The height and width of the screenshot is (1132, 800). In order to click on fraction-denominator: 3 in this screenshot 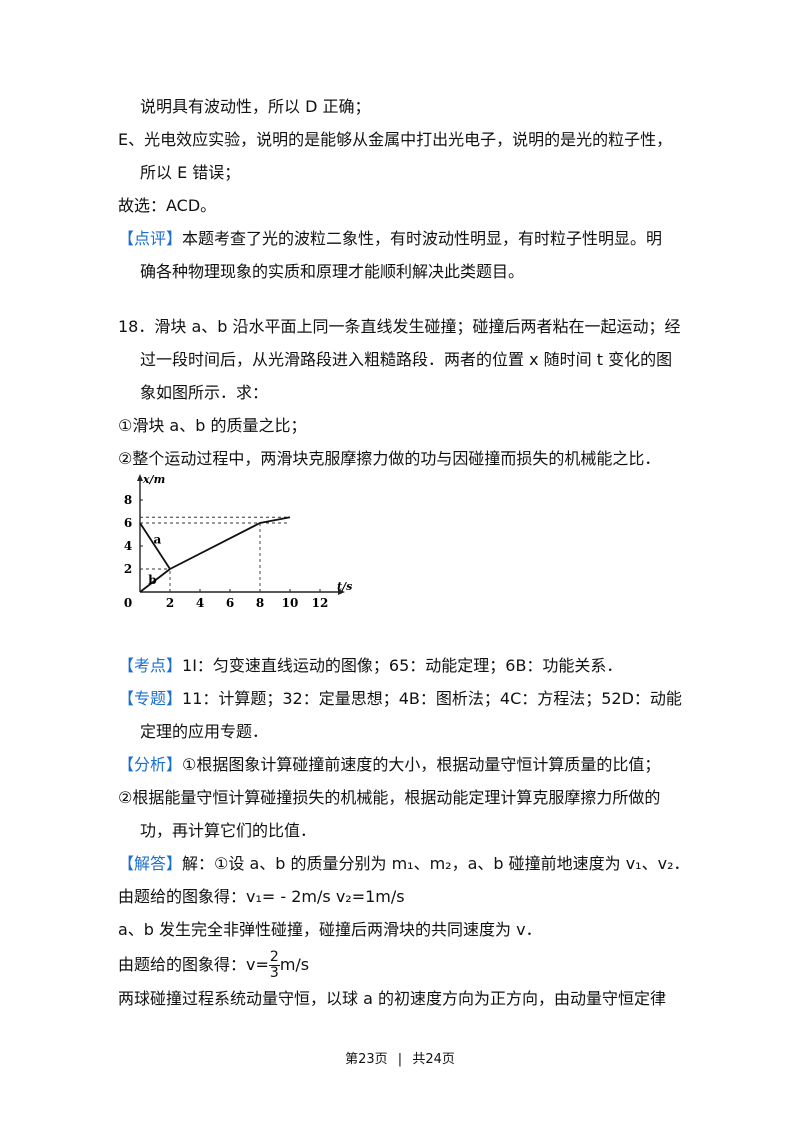, I will do `click(274, 973)`.